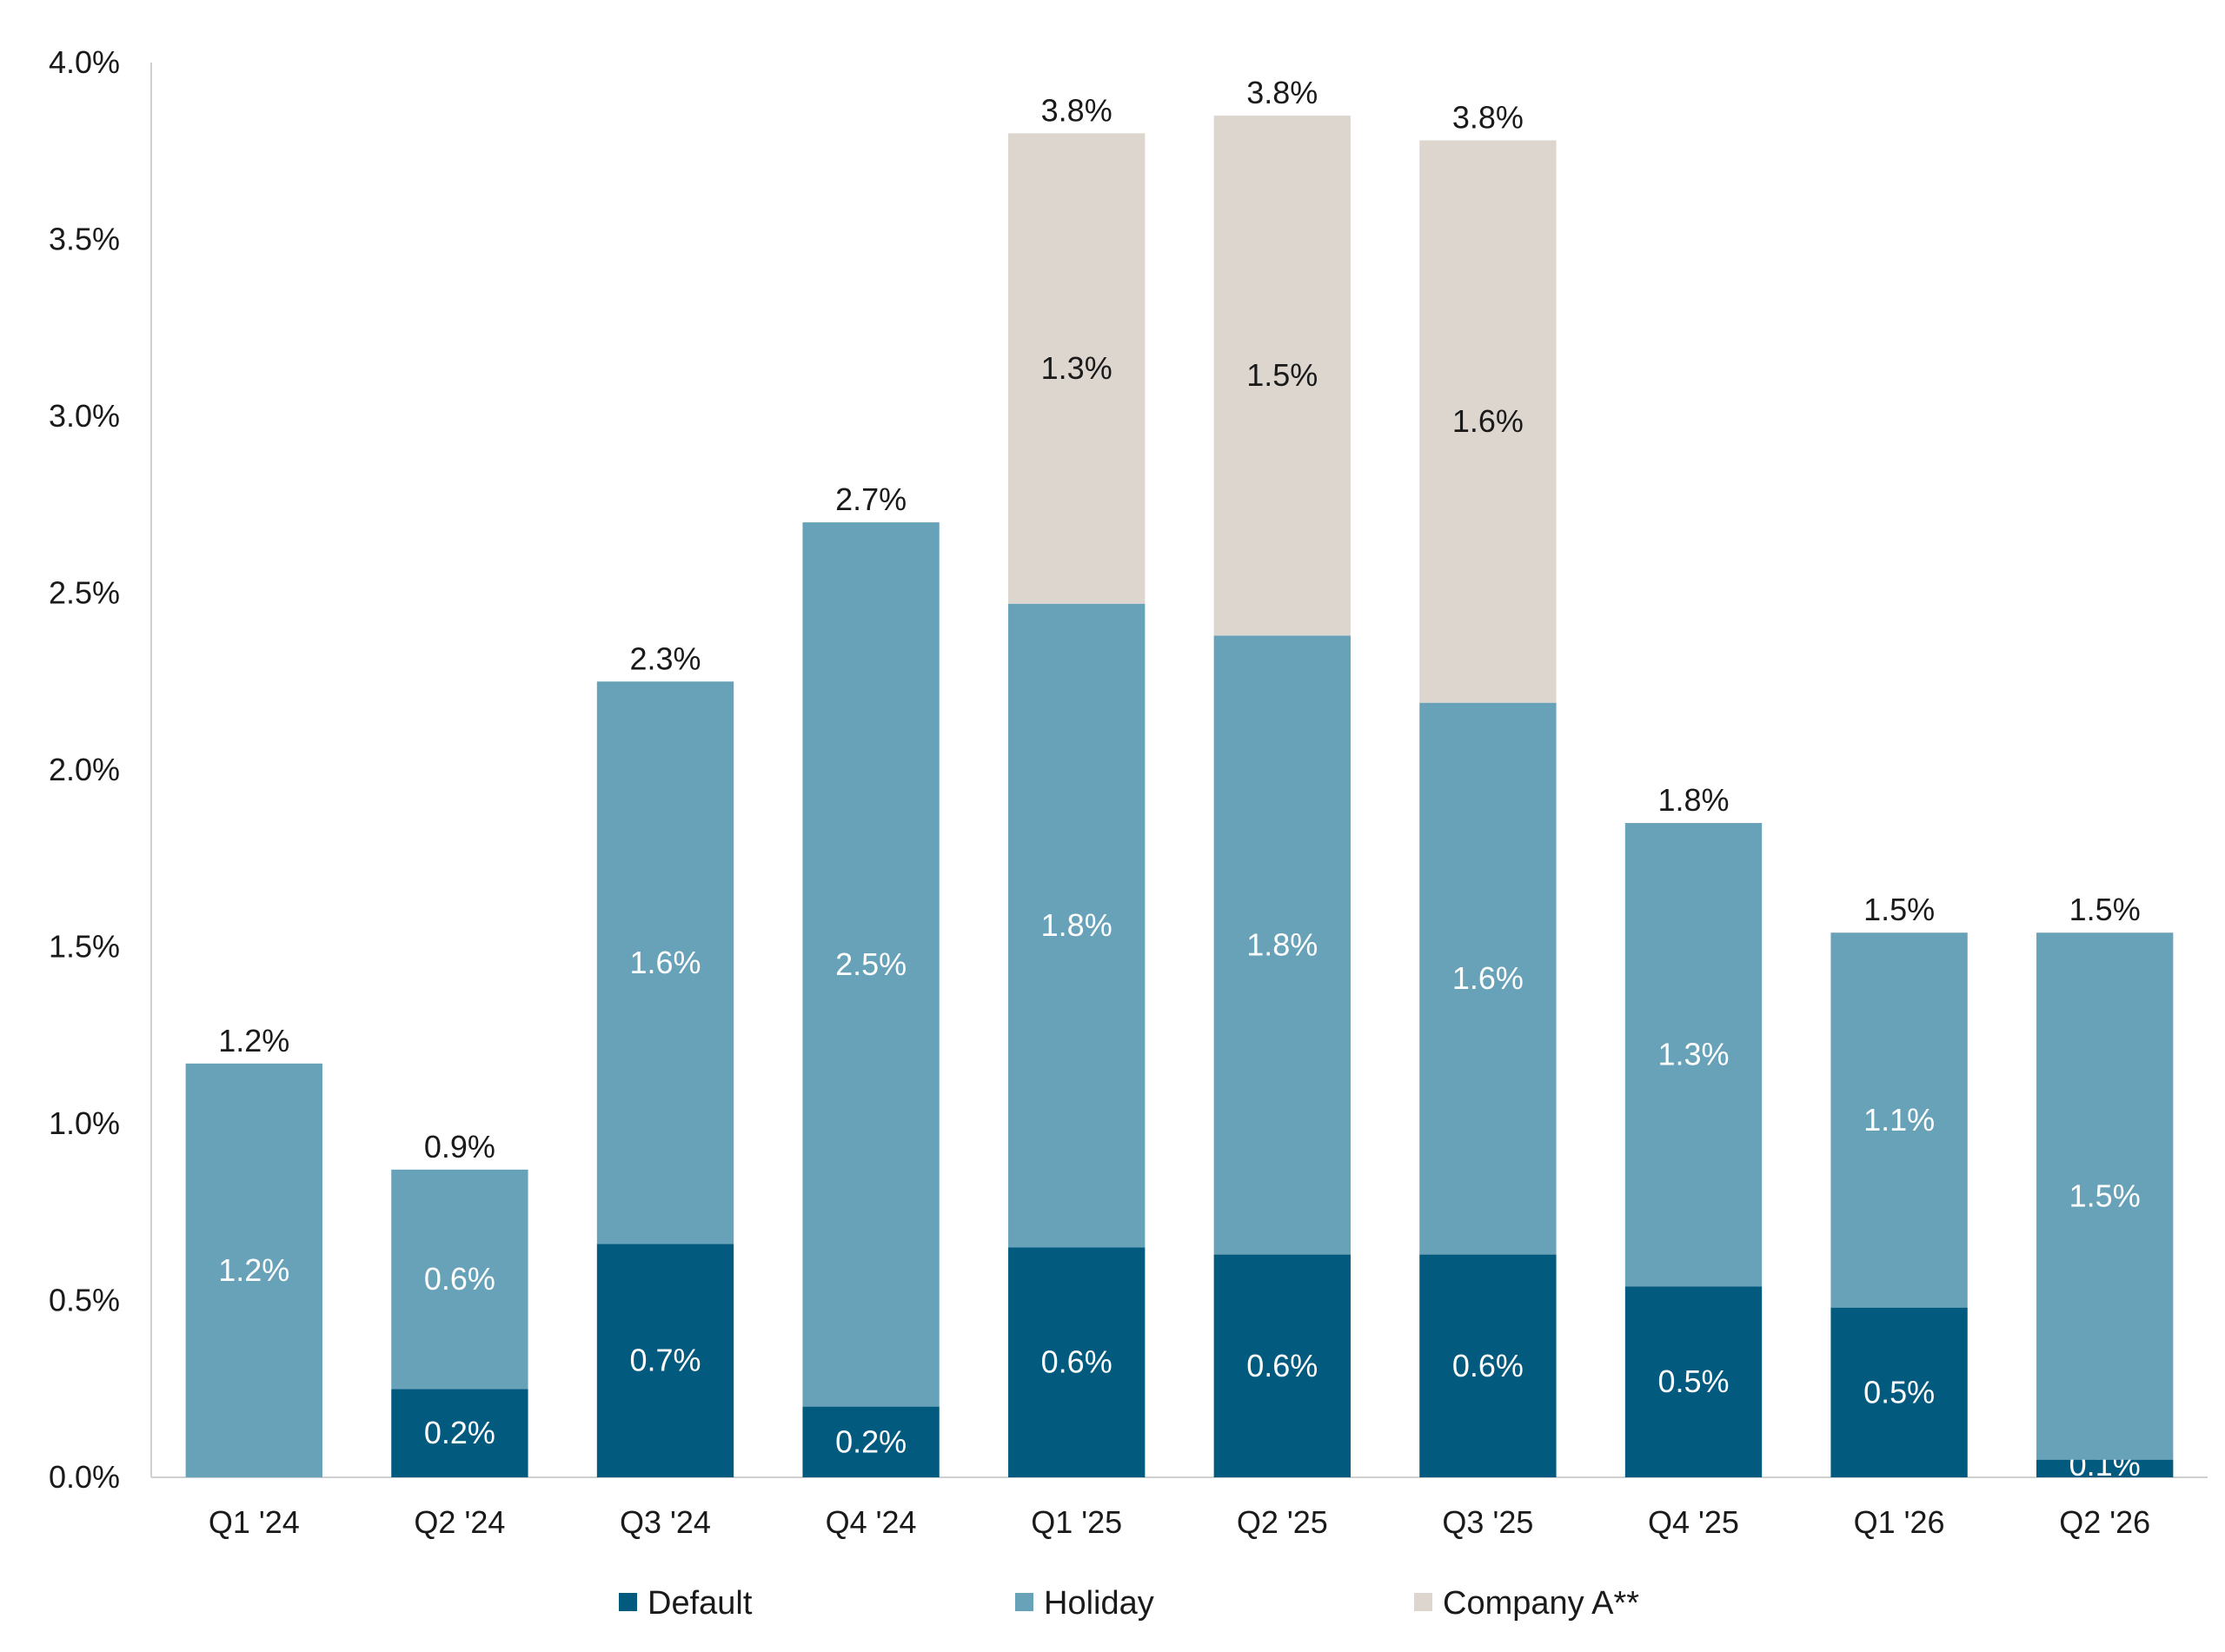 This screenshot has width=2225, height=1652. I want to click on x-tick-label: Q2 '24, so click(460, 1522).